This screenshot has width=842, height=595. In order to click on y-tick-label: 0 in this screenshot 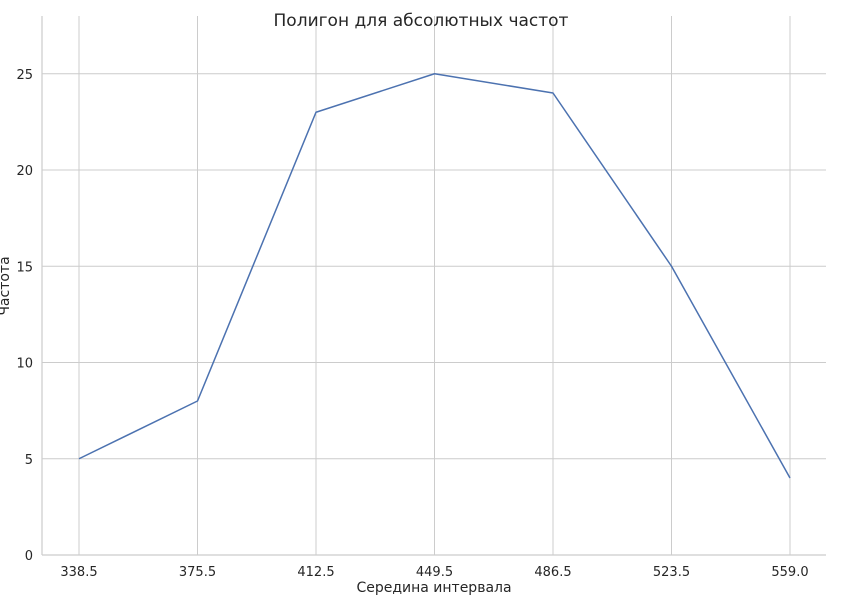, I will do `click(29, 556)`.